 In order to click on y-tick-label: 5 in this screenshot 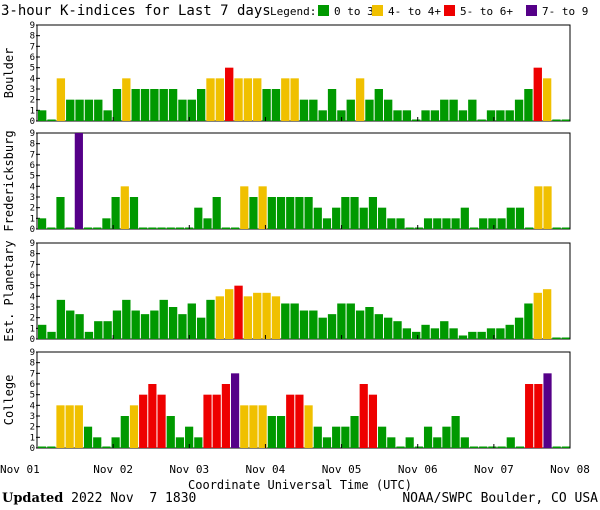, I will do `click(32, 177)`.